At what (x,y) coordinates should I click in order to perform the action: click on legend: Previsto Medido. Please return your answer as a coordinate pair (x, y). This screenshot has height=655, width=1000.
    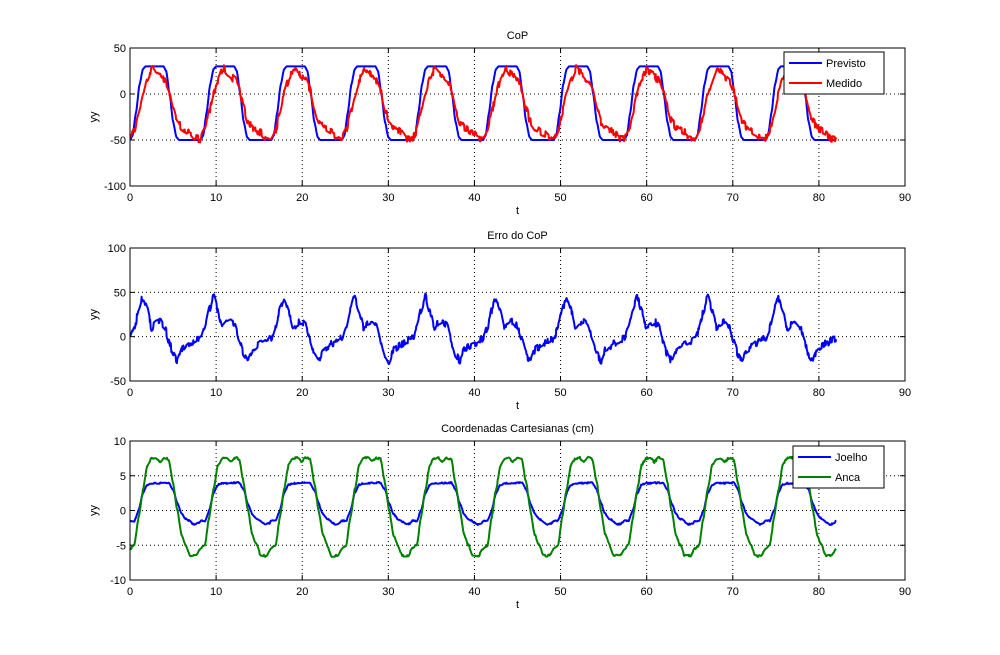
    Looking at the image, I should click on (834, 73).